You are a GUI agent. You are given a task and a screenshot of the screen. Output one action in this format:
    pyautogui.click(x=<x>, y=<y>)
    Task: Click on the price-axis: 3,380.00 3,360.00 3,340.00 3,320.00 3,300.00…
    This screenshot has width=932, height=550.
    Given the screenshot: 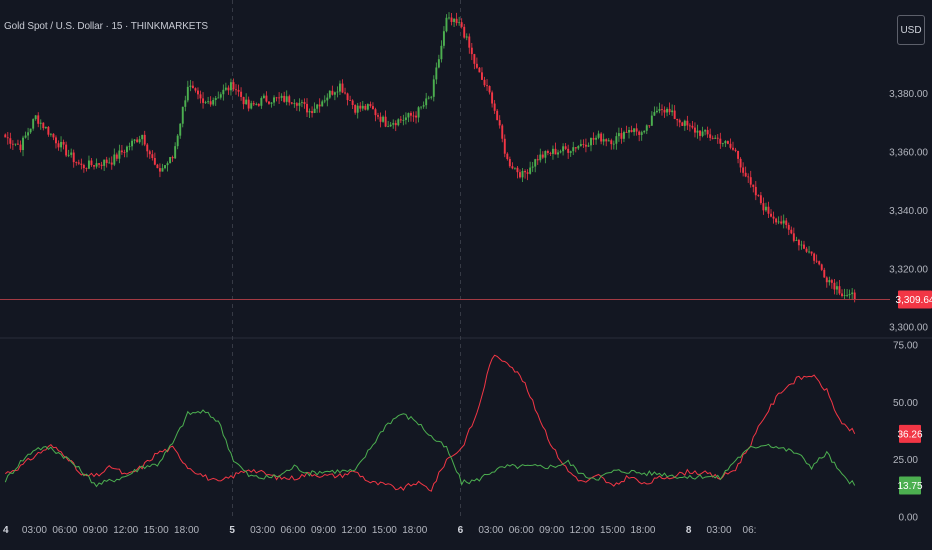 What is the action you would take?
    pyautogui.click(x=910, y=211)
    